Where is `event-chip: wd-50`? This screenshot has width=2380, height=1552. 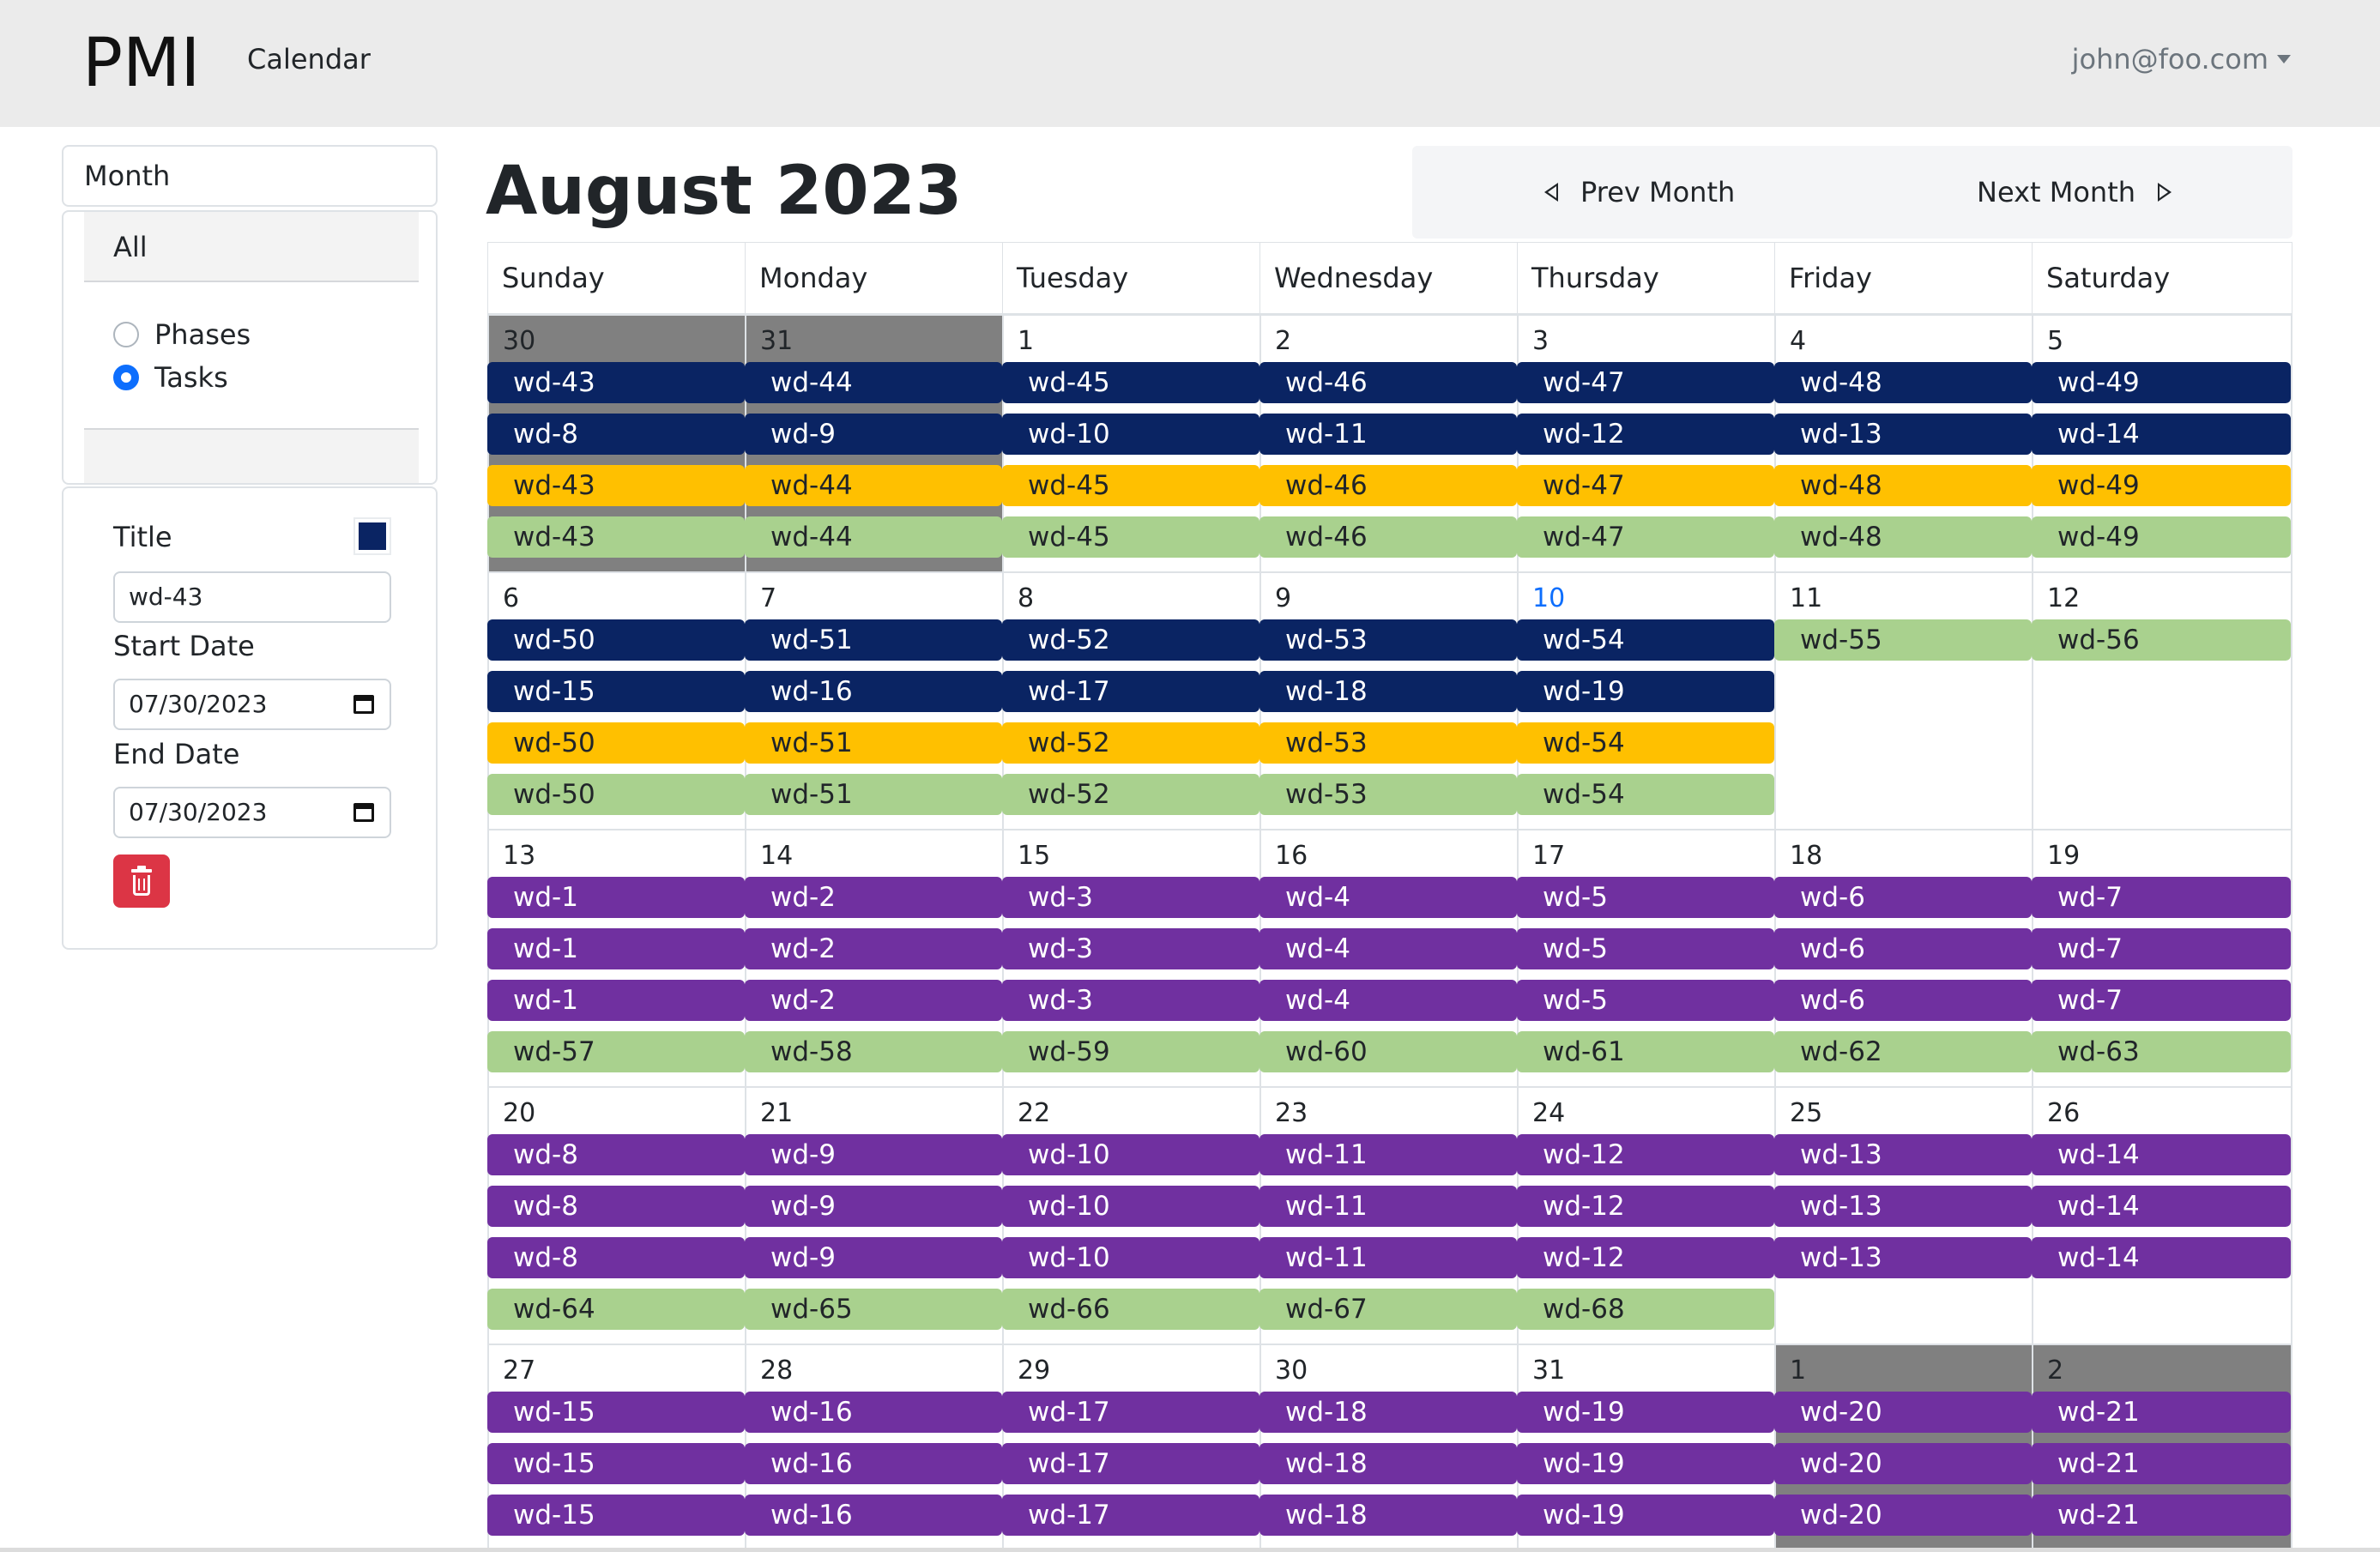 event-chip: wd-50 is located at coordinates (616, 794).